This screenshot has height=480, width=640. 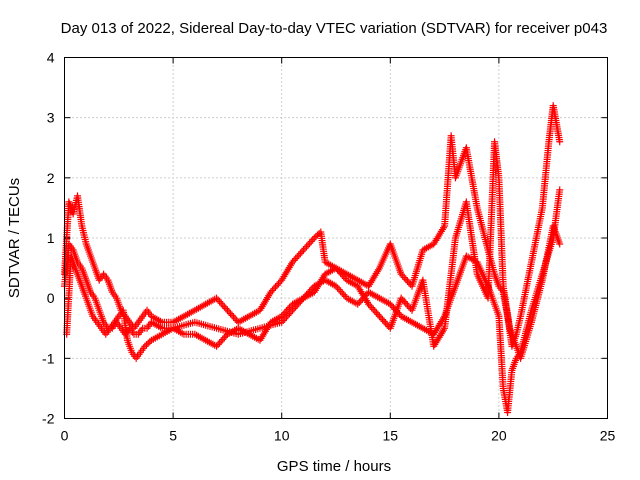 What do you see at coordinates (51, 58) in the screenshot?
I see `y-tick-label: 4` at bounding box center [51, 58].